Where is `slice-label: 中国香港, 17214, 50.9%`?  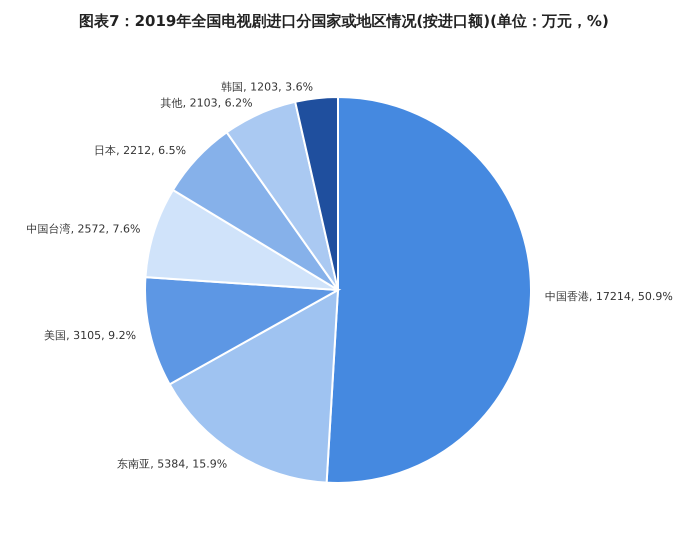
slice-label: 中国香港, 17214, 50.9% is located at coordinates (608, 297).